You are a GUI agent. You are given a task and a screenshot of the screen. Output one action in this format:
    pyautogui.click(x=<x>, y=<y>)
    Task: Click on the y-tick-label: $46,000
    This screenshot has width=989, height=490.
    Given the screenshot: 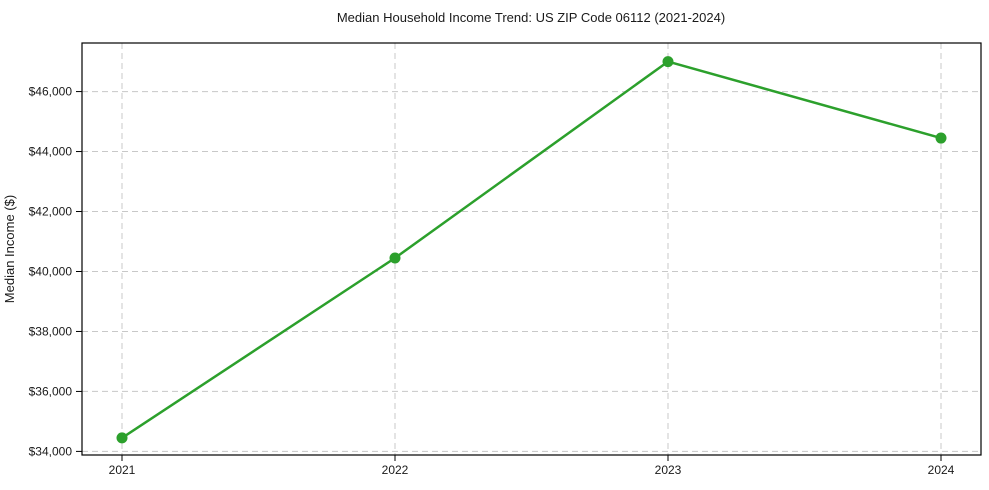 What is the action you would take?
    pyautogui.click(x=51, y=92)
    